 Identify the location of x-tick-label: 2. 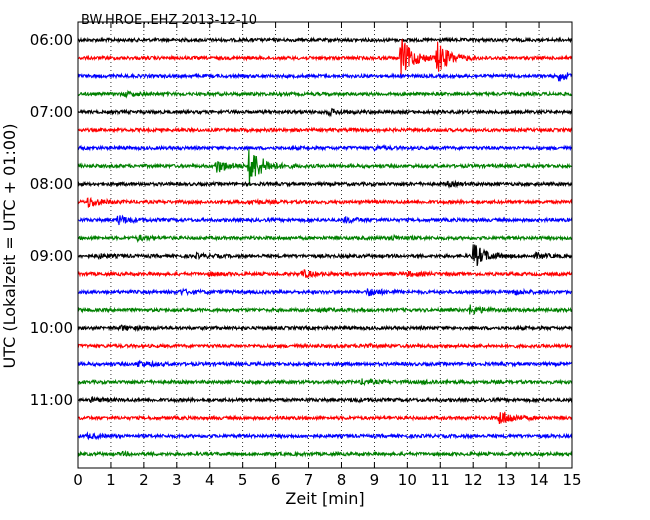
(144, 480).